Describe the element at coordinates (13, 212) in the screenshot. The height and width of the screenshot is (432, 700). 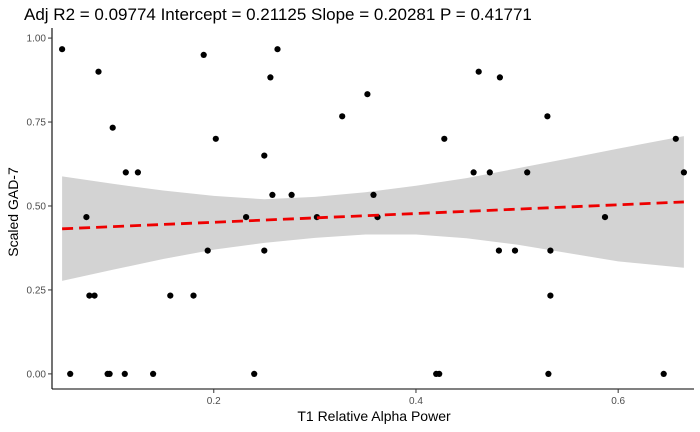
I see `y-axis-label: Scaled GAD-7` at that location.